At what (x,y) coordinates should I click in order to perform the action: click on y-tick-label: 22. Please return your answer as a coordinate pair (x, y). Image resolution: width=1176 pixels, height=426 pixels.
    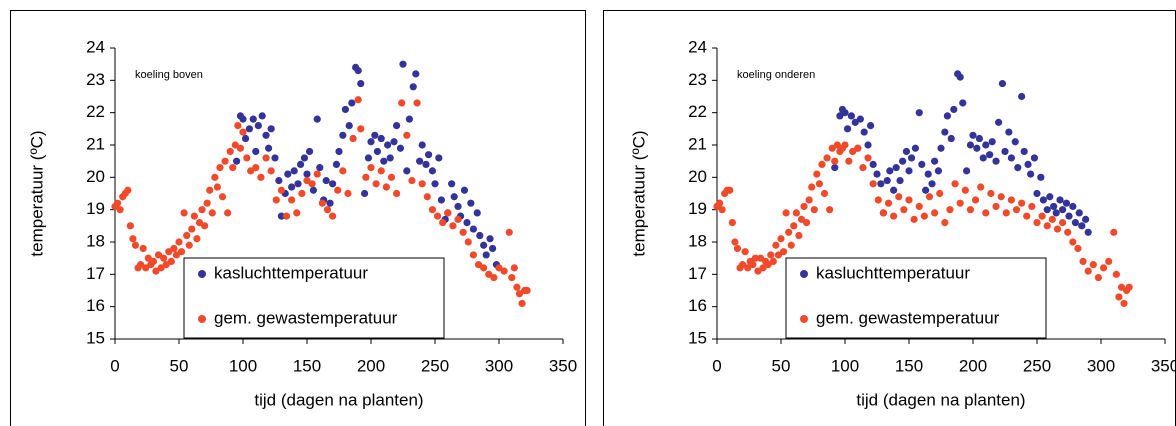
    Looking at the image, I should click on (697, 111).